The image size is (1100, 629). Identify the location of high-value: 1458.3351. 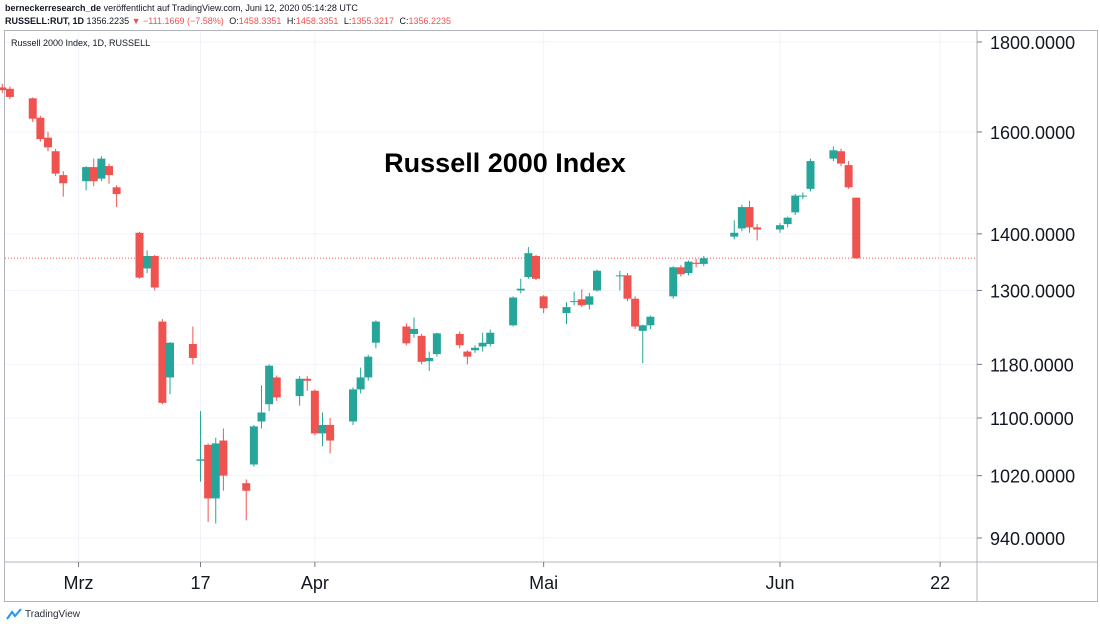
(317, 21).